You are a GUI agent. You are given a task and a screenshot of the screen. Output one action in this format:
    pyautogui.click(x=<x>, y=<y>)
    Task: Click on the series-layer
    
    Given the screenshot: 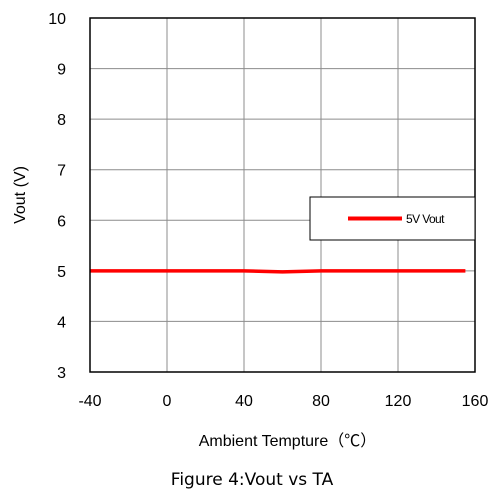 What is the action you would take?
    pyautogui.click(x=278, y=271)
    